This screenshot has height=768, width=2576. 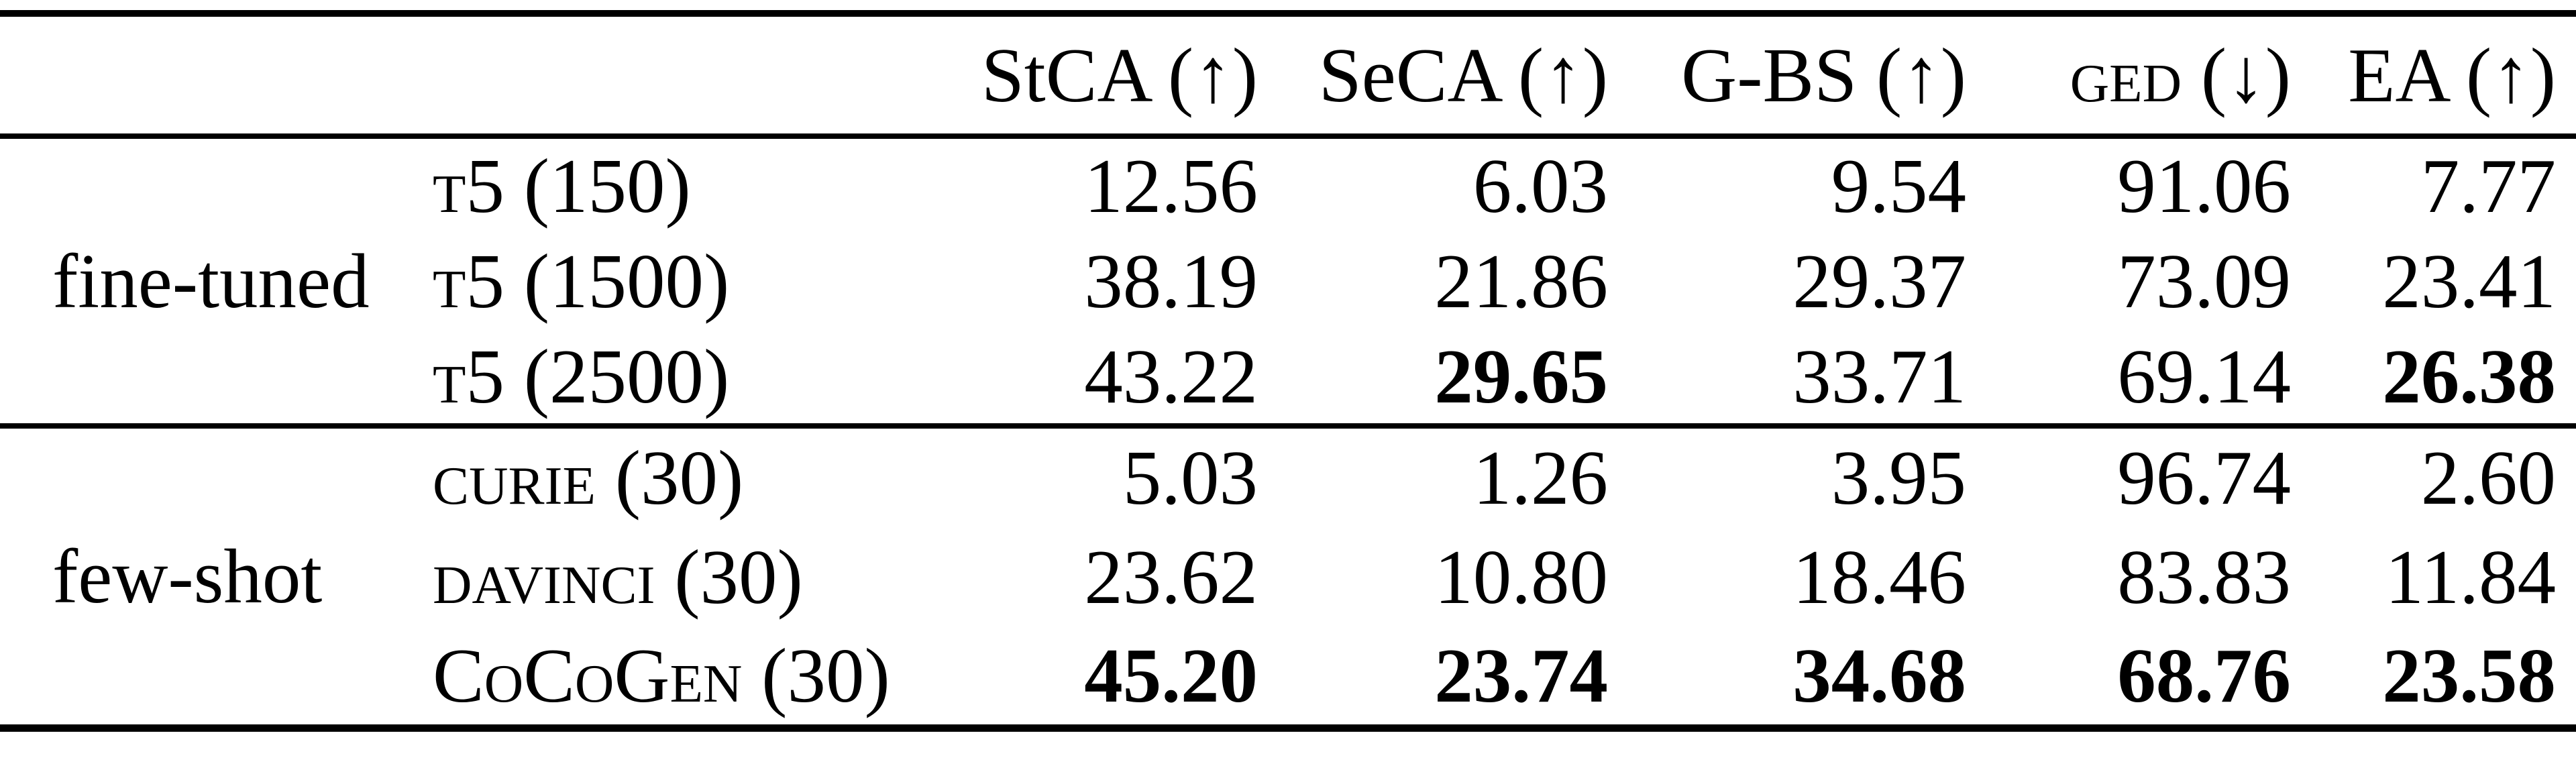 What do you see at coordinates (1171, 376) in the screenshot?
I see `metric-value: 43.22` at bounding box center [1171, 376].